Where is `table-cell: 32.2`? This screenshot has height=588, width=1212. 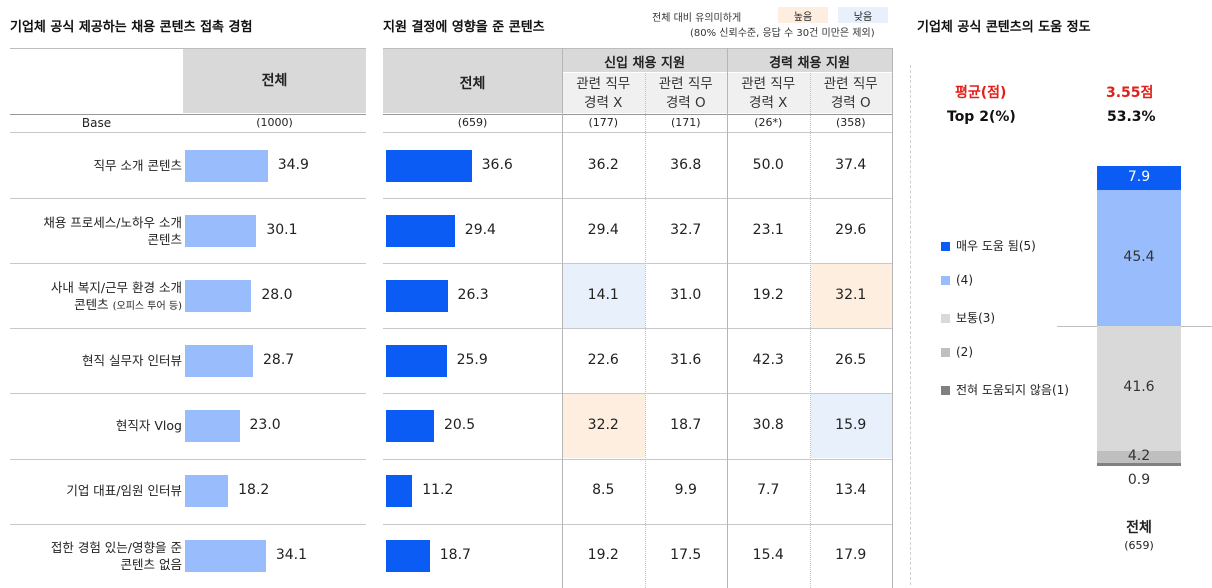 table-cell: 32.2 is located at coordinates (603, 424).